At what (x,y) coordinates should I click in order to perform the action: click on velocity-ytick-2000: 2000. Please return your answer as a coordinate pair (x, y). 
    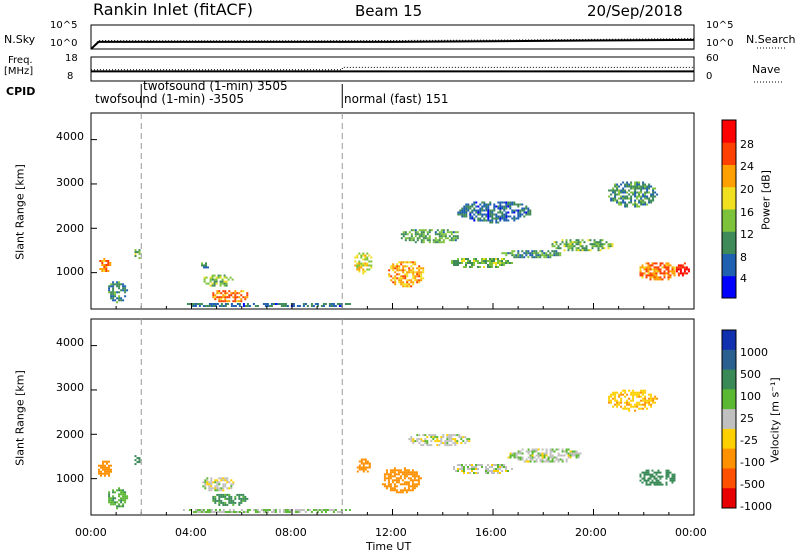
    Looking at the image, I should click on (70, 434).